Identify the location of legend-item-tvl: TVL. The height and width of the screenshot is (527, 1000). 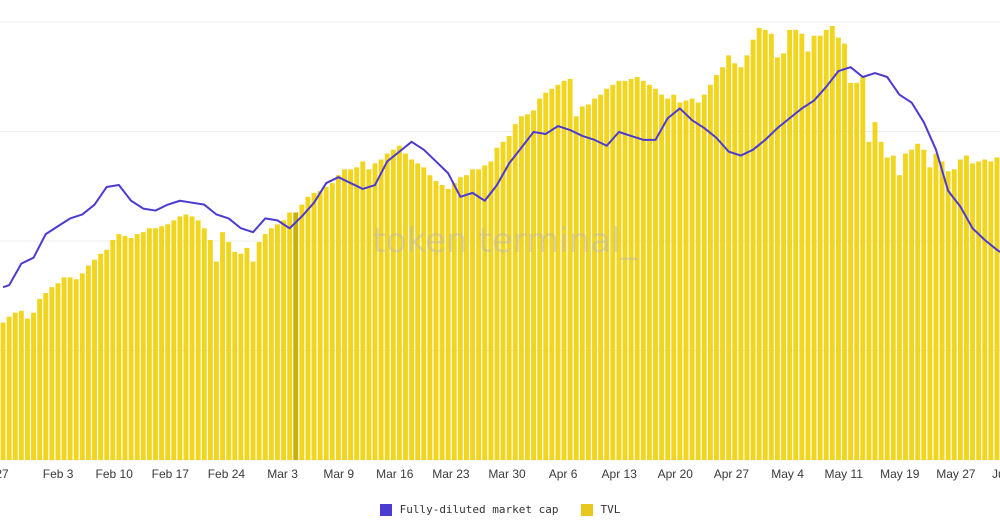
(600, 509).